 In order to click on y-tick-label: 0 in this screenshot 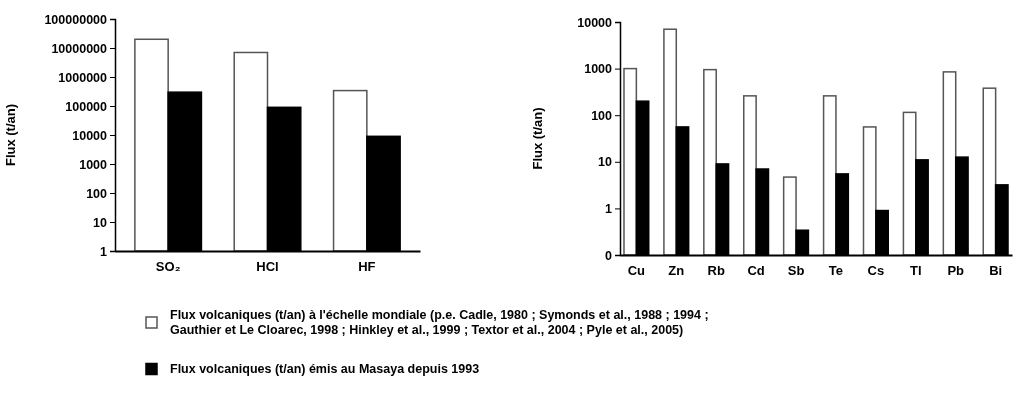, I will do `click(609, 255)`.